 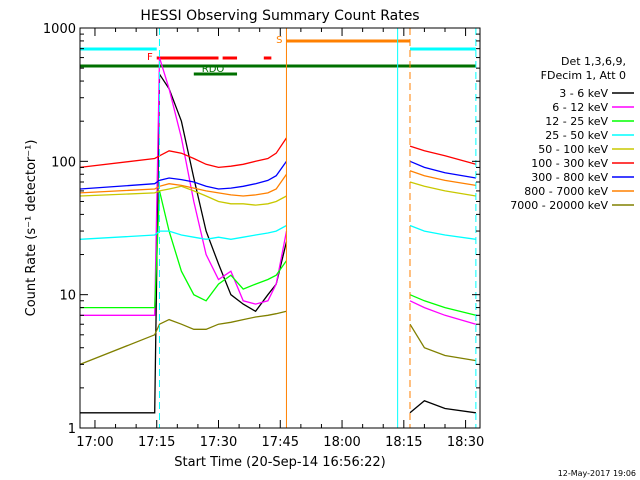 I want to click on legend-label: 25 - 50 keV, so click(x=576, y=135).